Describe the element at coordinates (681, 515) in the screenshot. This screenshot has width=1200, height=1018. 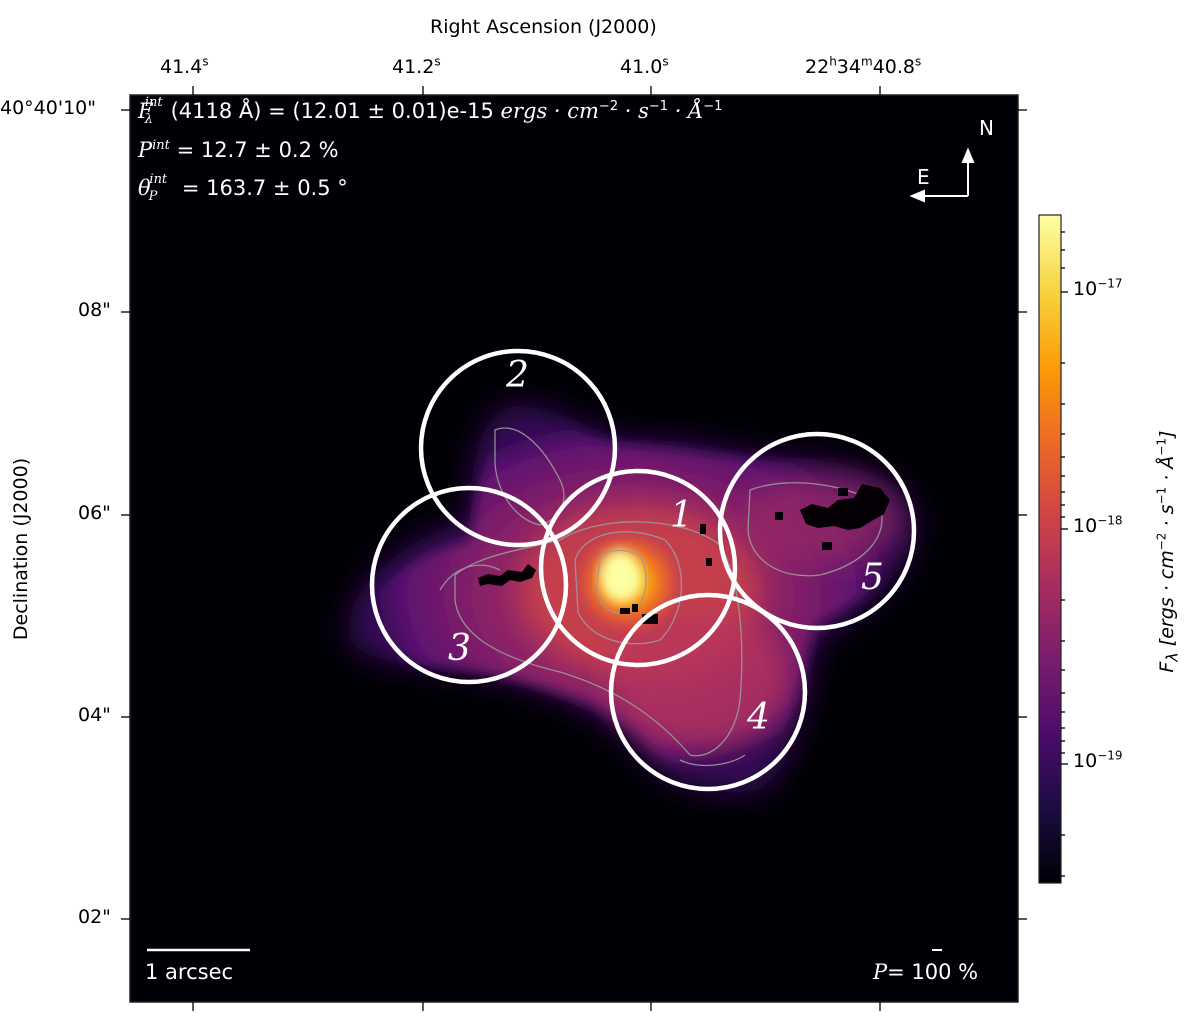
I see `region-label-1: 1` at that location.